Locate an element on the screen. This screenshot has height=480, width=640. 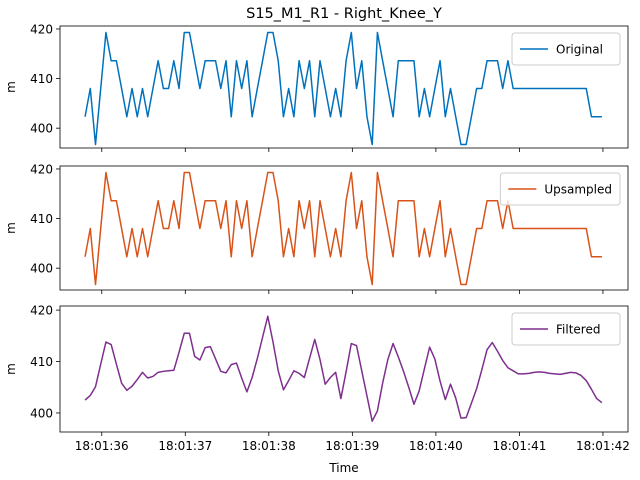
legend-label: Filtered is located at coordinates (578, 330).